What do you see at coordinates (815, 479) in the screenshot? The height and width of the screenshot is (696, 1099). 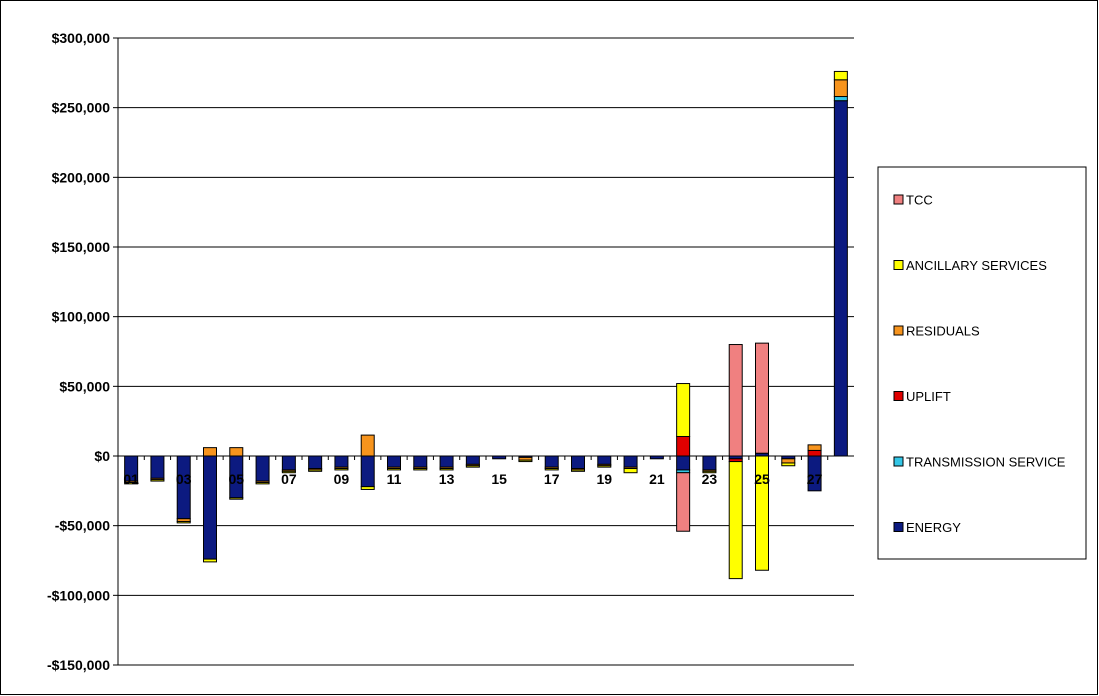 I see `x-tick-label: 27` at bounding box center [815, 479].